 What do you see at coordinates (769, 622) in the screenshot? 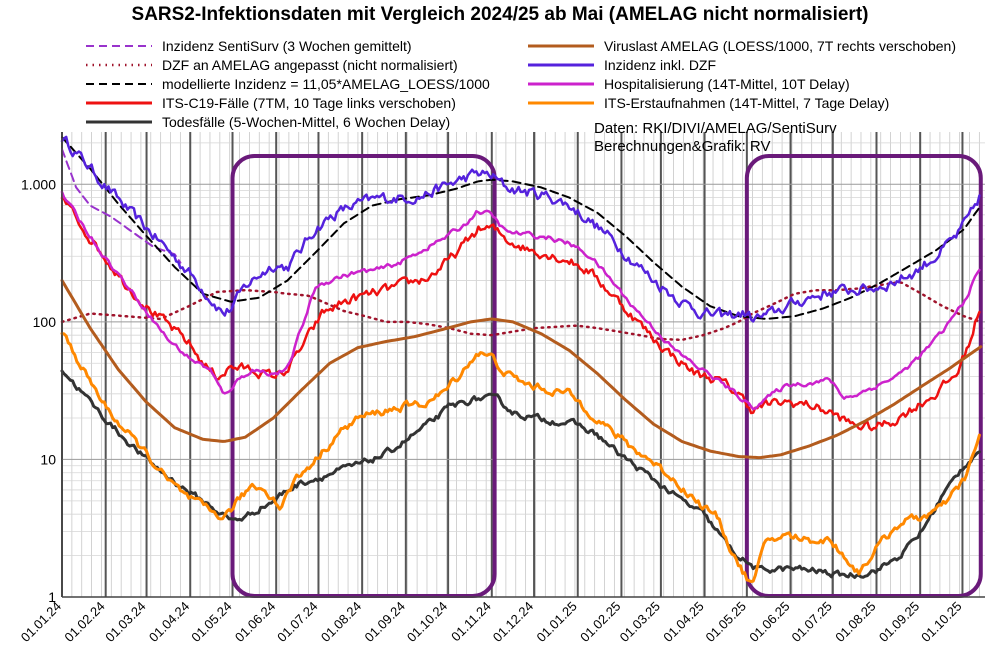
I see `x-tick-label: 01.06.25` at bounding box center [769, 622].